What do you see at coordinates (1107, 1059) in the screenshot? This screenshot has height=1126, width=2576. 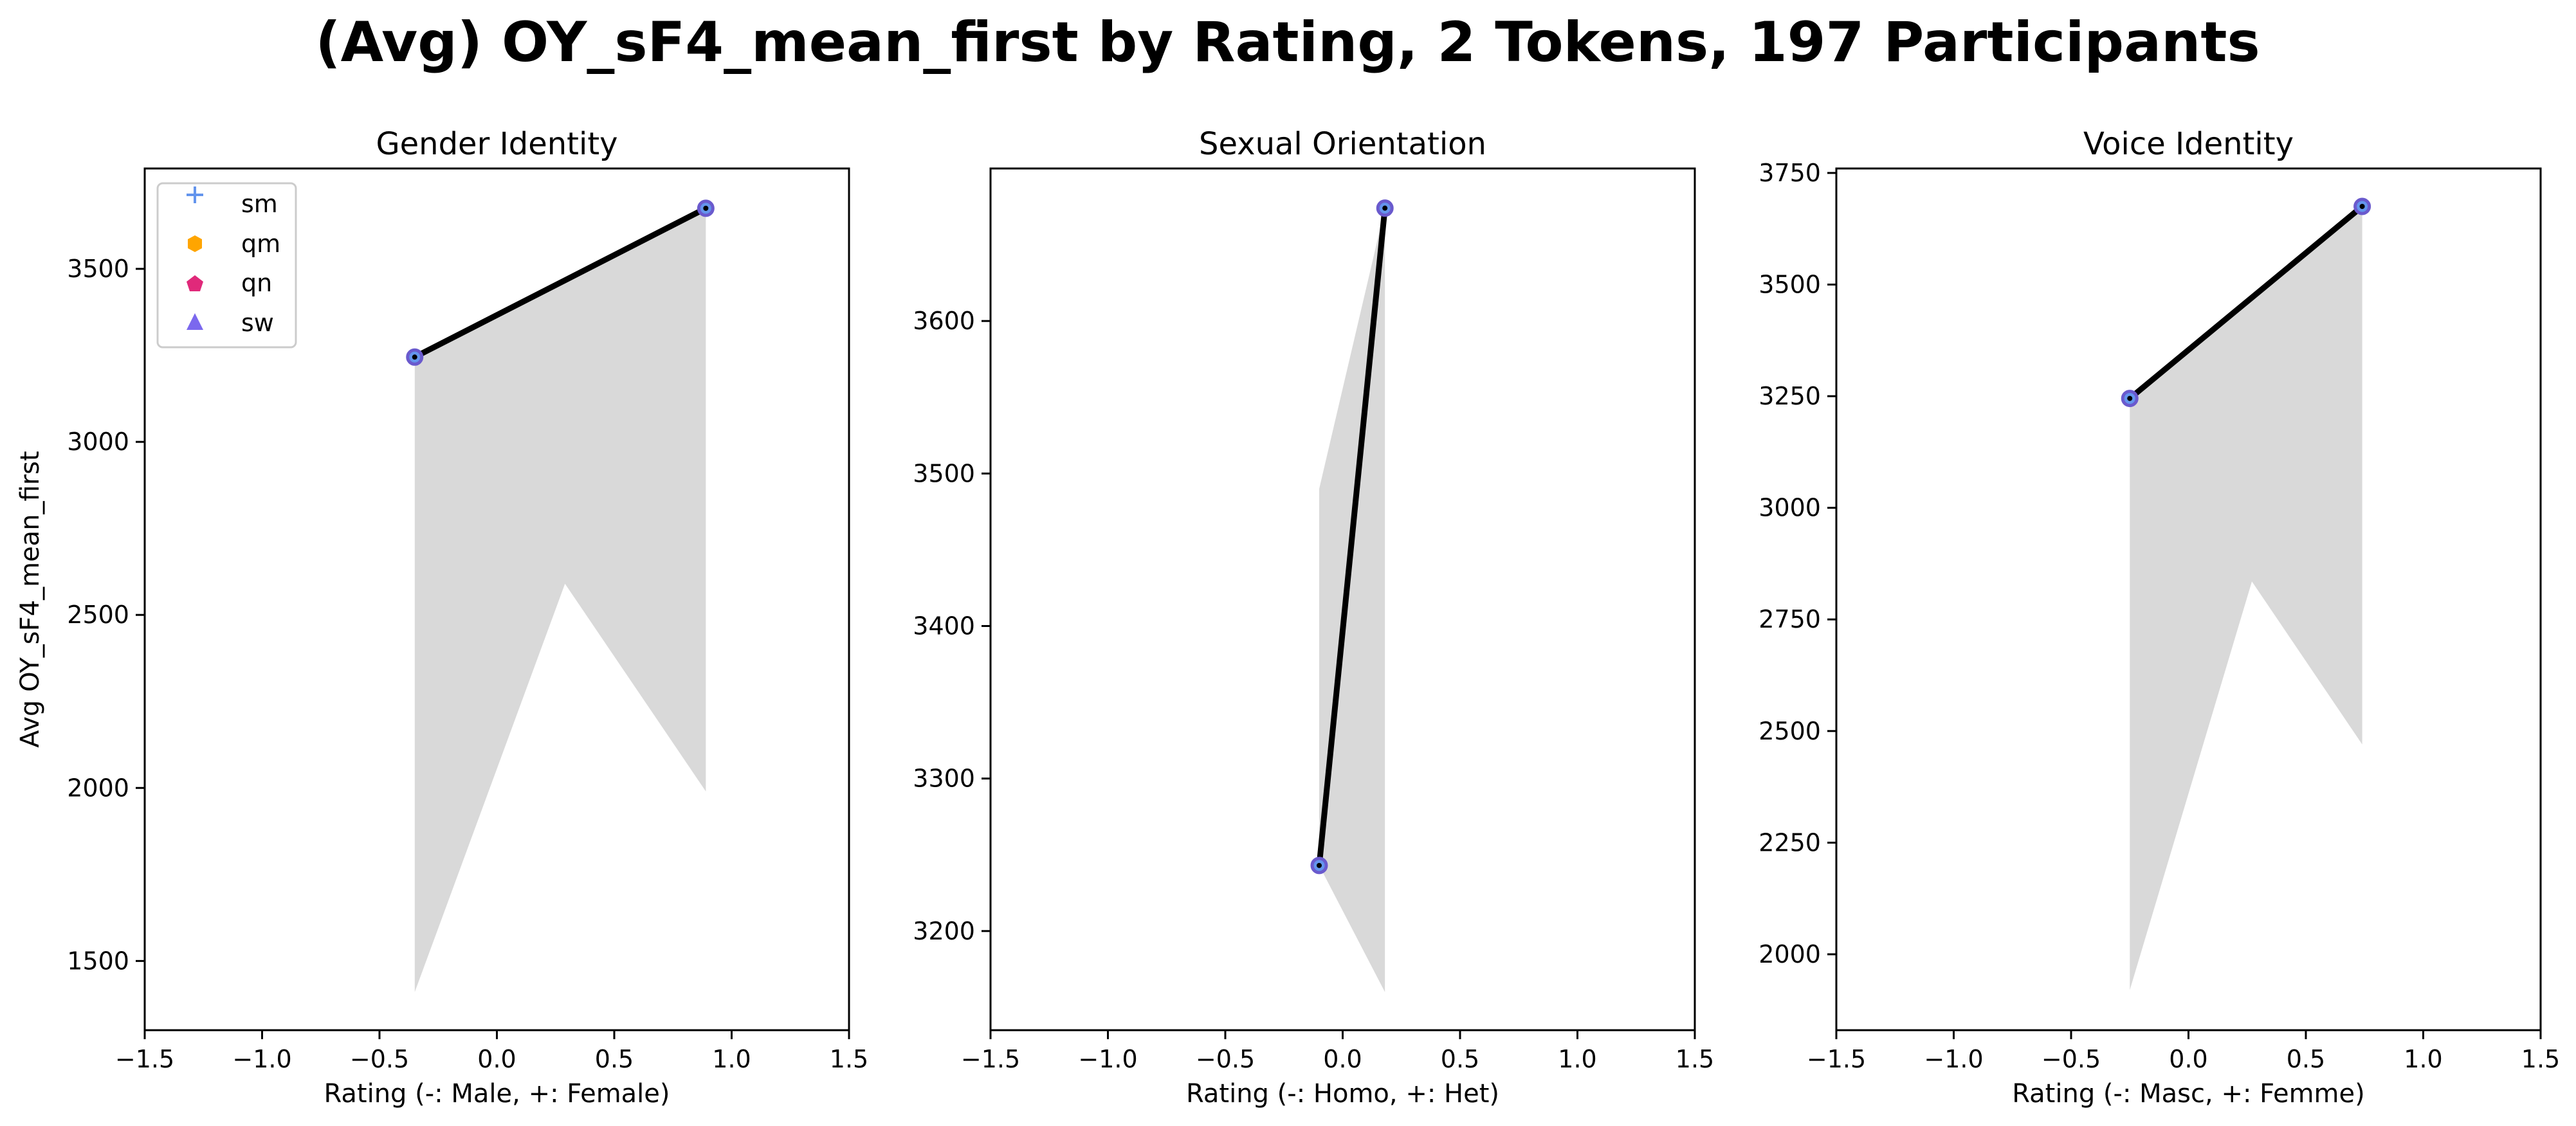 I see `panel-1-xtick-label-1: −1.0` at bounding box center [1107, 1059].